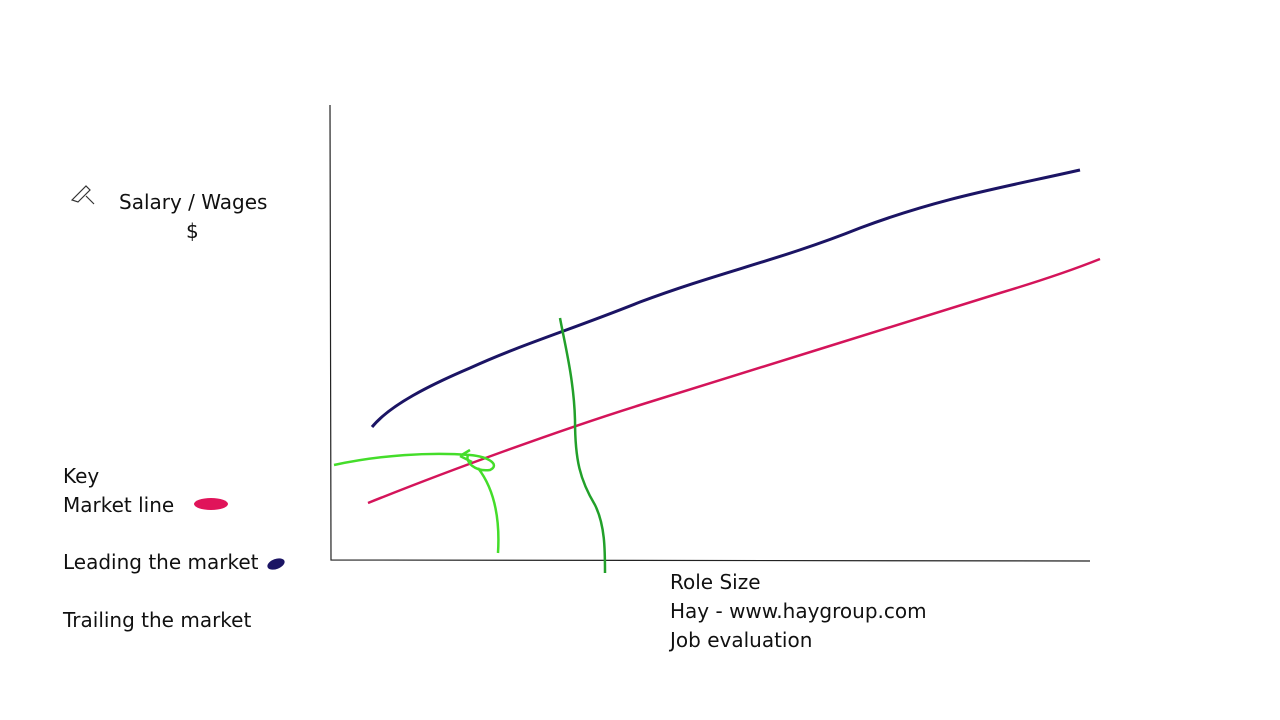 The height and width of the screenshot is (720, 1280). Describe the element at coordinates (82, 195) in the screenshot. I see `pen-icon` at that location.